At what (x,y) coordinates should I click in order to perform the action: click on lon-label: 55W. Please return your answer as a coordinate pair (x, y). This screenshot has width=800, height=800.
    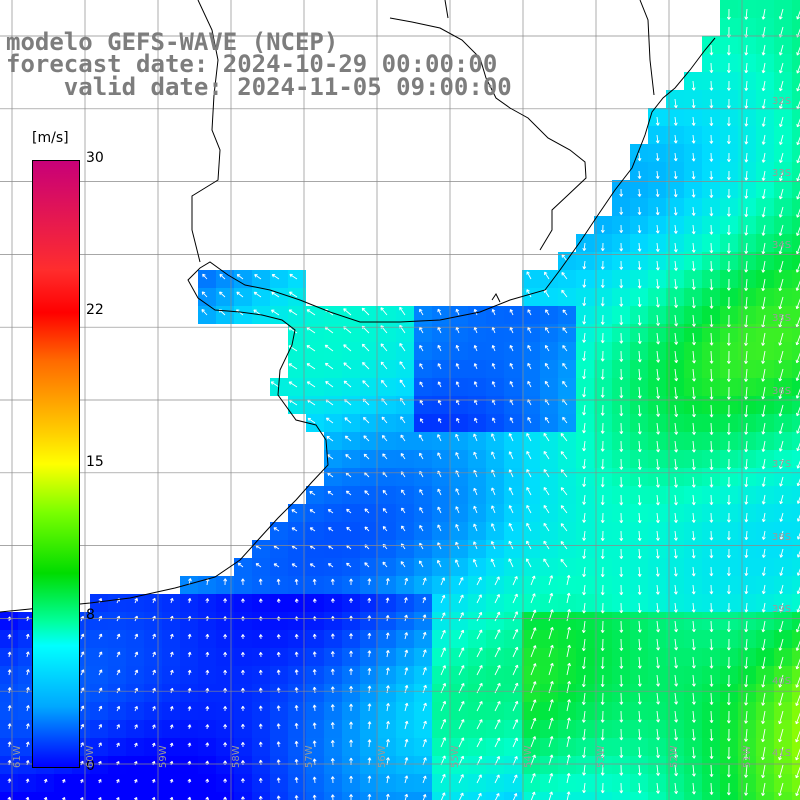
    Looking at the image, I should click on (455, 756).